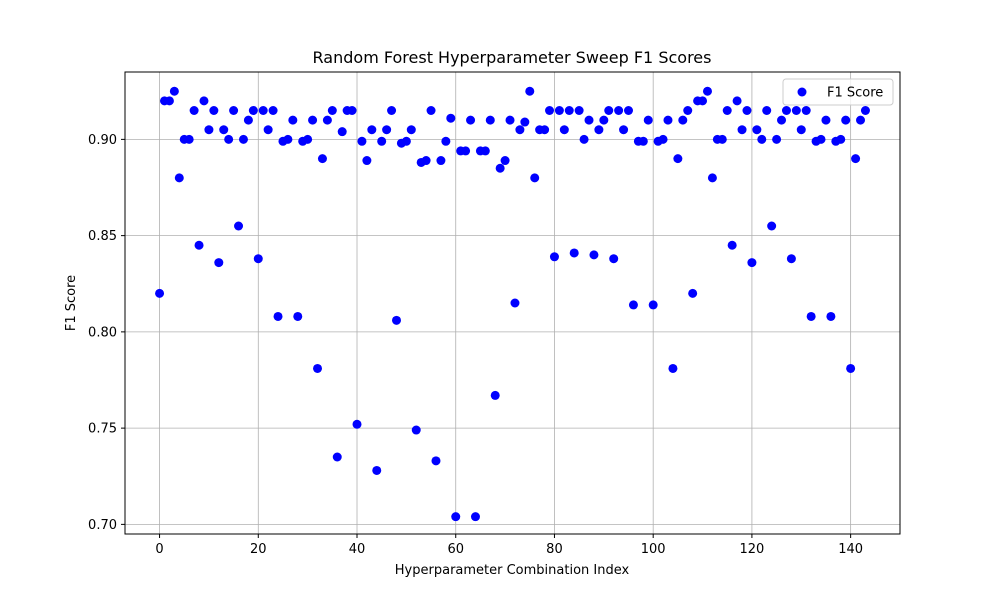 The image size is (1000, 600). I want to click on y-tick-label: 0.75, so click(102, 429).